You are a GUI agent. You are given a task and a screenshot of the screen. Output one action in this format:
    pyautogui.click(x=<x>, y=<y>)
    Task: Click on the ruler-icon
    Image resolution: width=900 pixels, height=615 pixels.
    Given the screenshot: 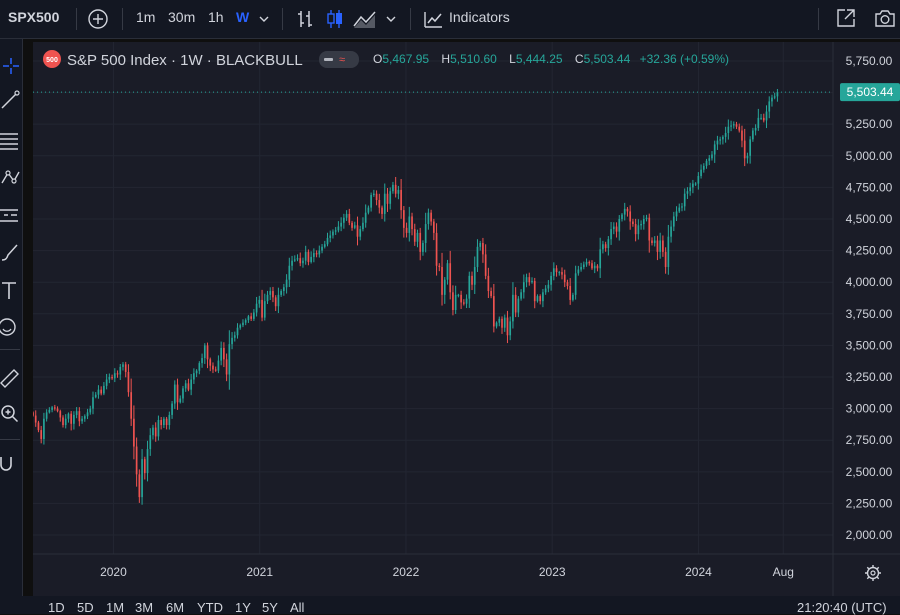 What is the action you would take?
    pyautogui.click(x=11, y=377)
    